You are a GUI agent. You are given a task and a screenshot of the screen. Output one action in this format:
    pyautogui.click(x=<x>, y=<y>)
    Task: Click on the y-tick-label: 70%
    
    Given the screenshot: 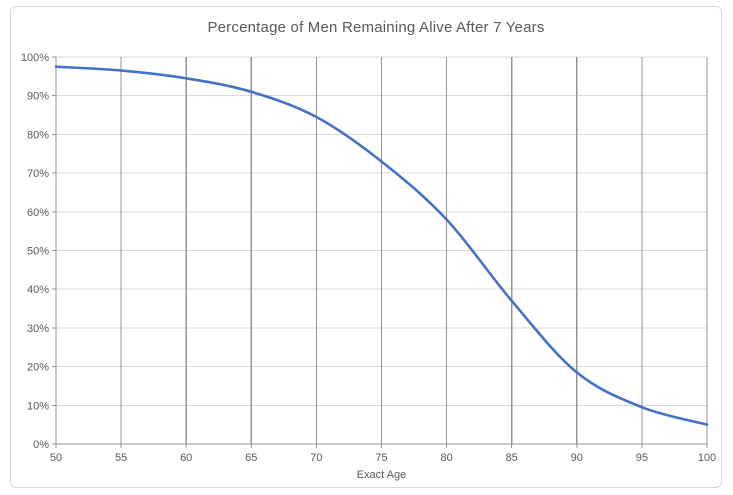 What is the action you would take?
    pyautogui.click(x=38, y=174)
    